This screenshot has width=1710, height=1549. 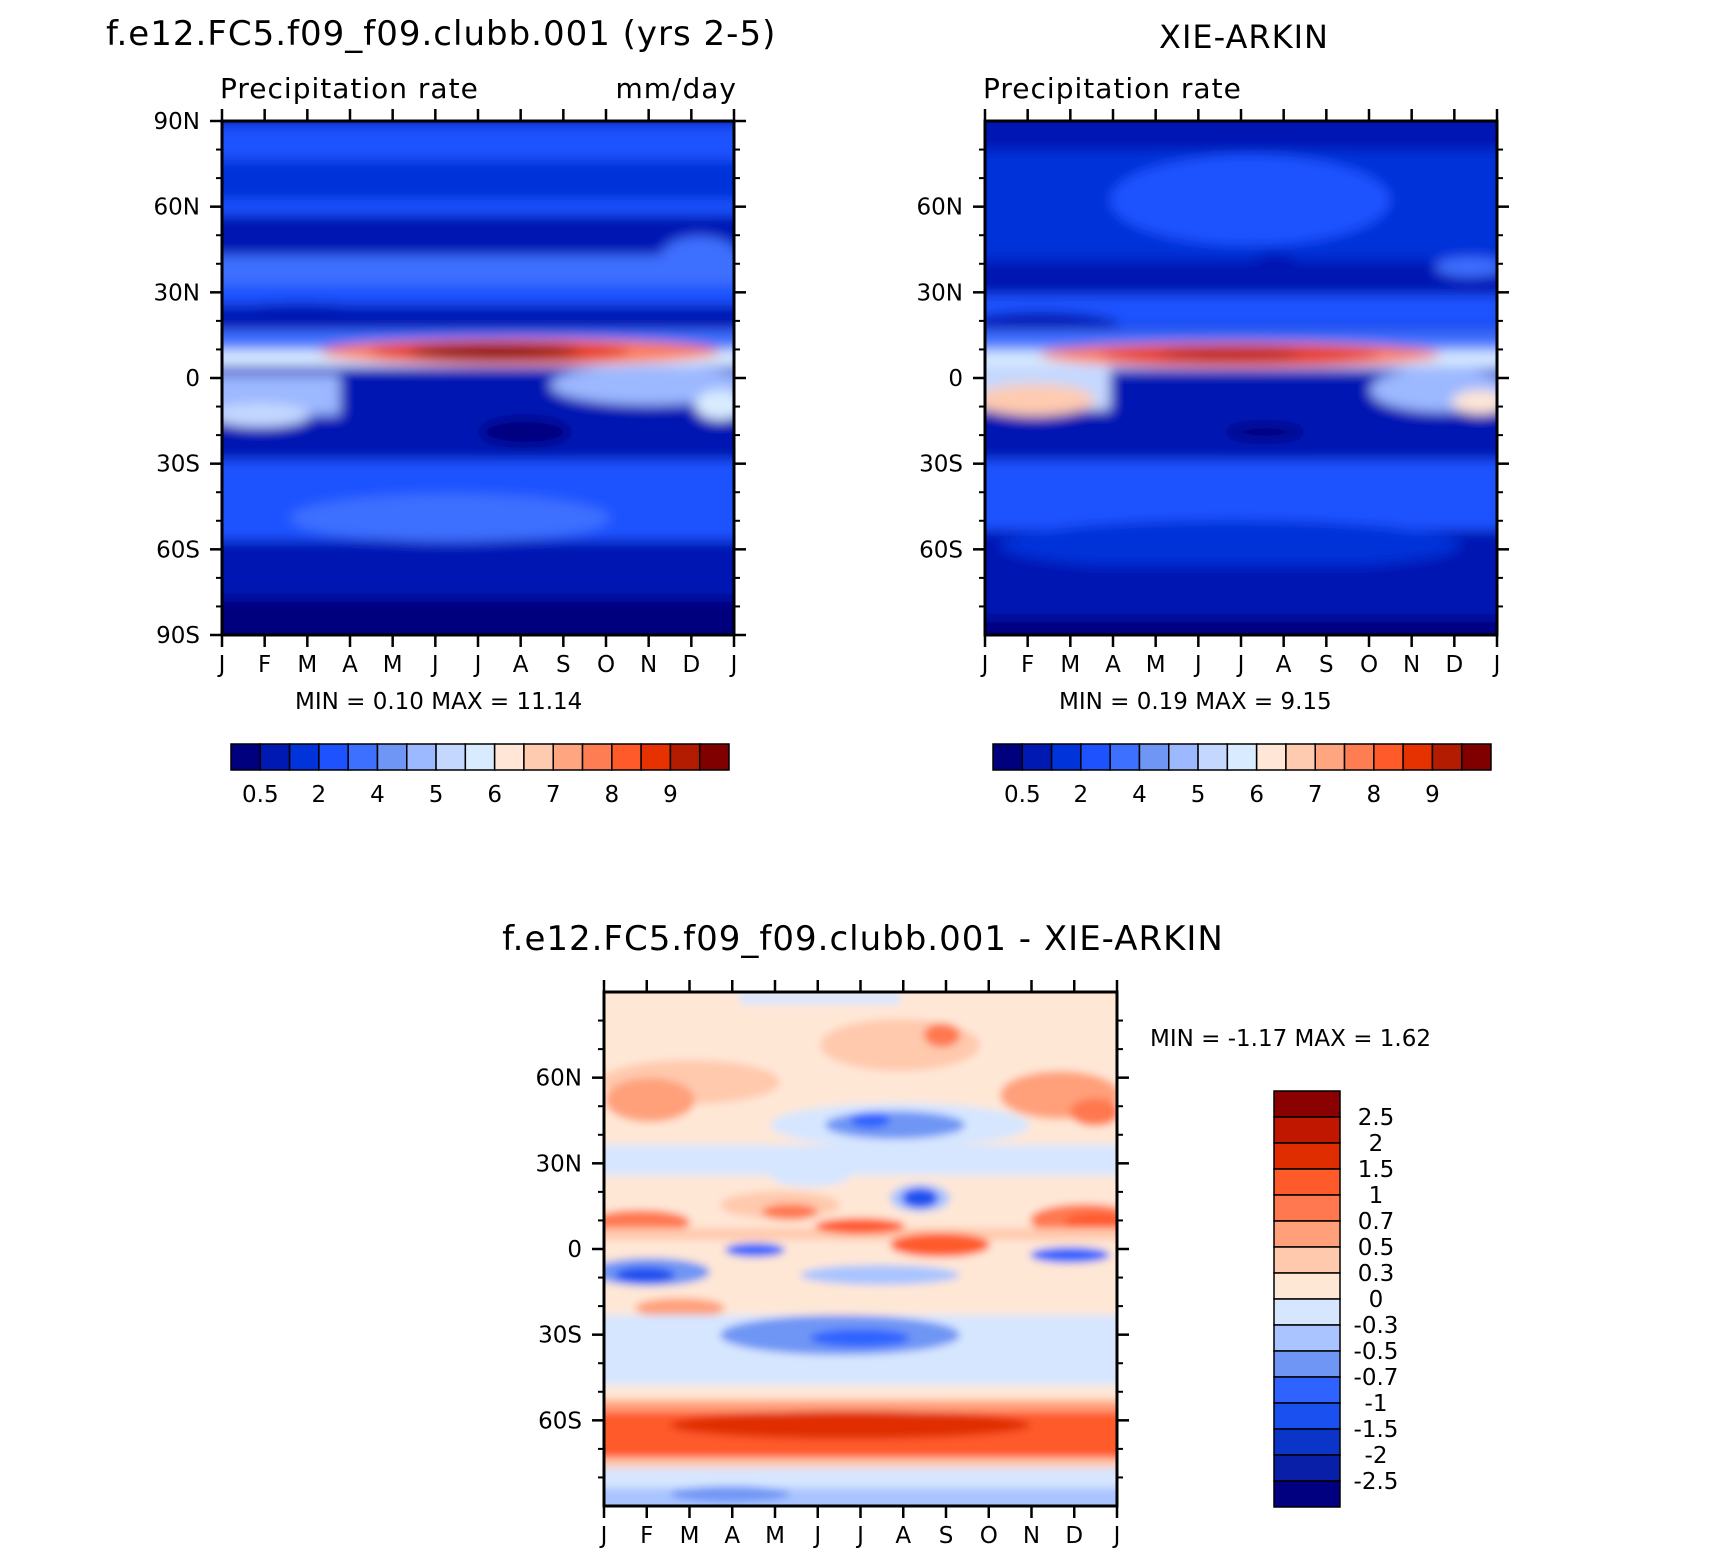 What do you see at coordinates (1242, 775) in the screenshot?
I see `panel-obs-colorbar: 0.5 2 4 5 6 7 8 9` at bounding box center [1242, 775].